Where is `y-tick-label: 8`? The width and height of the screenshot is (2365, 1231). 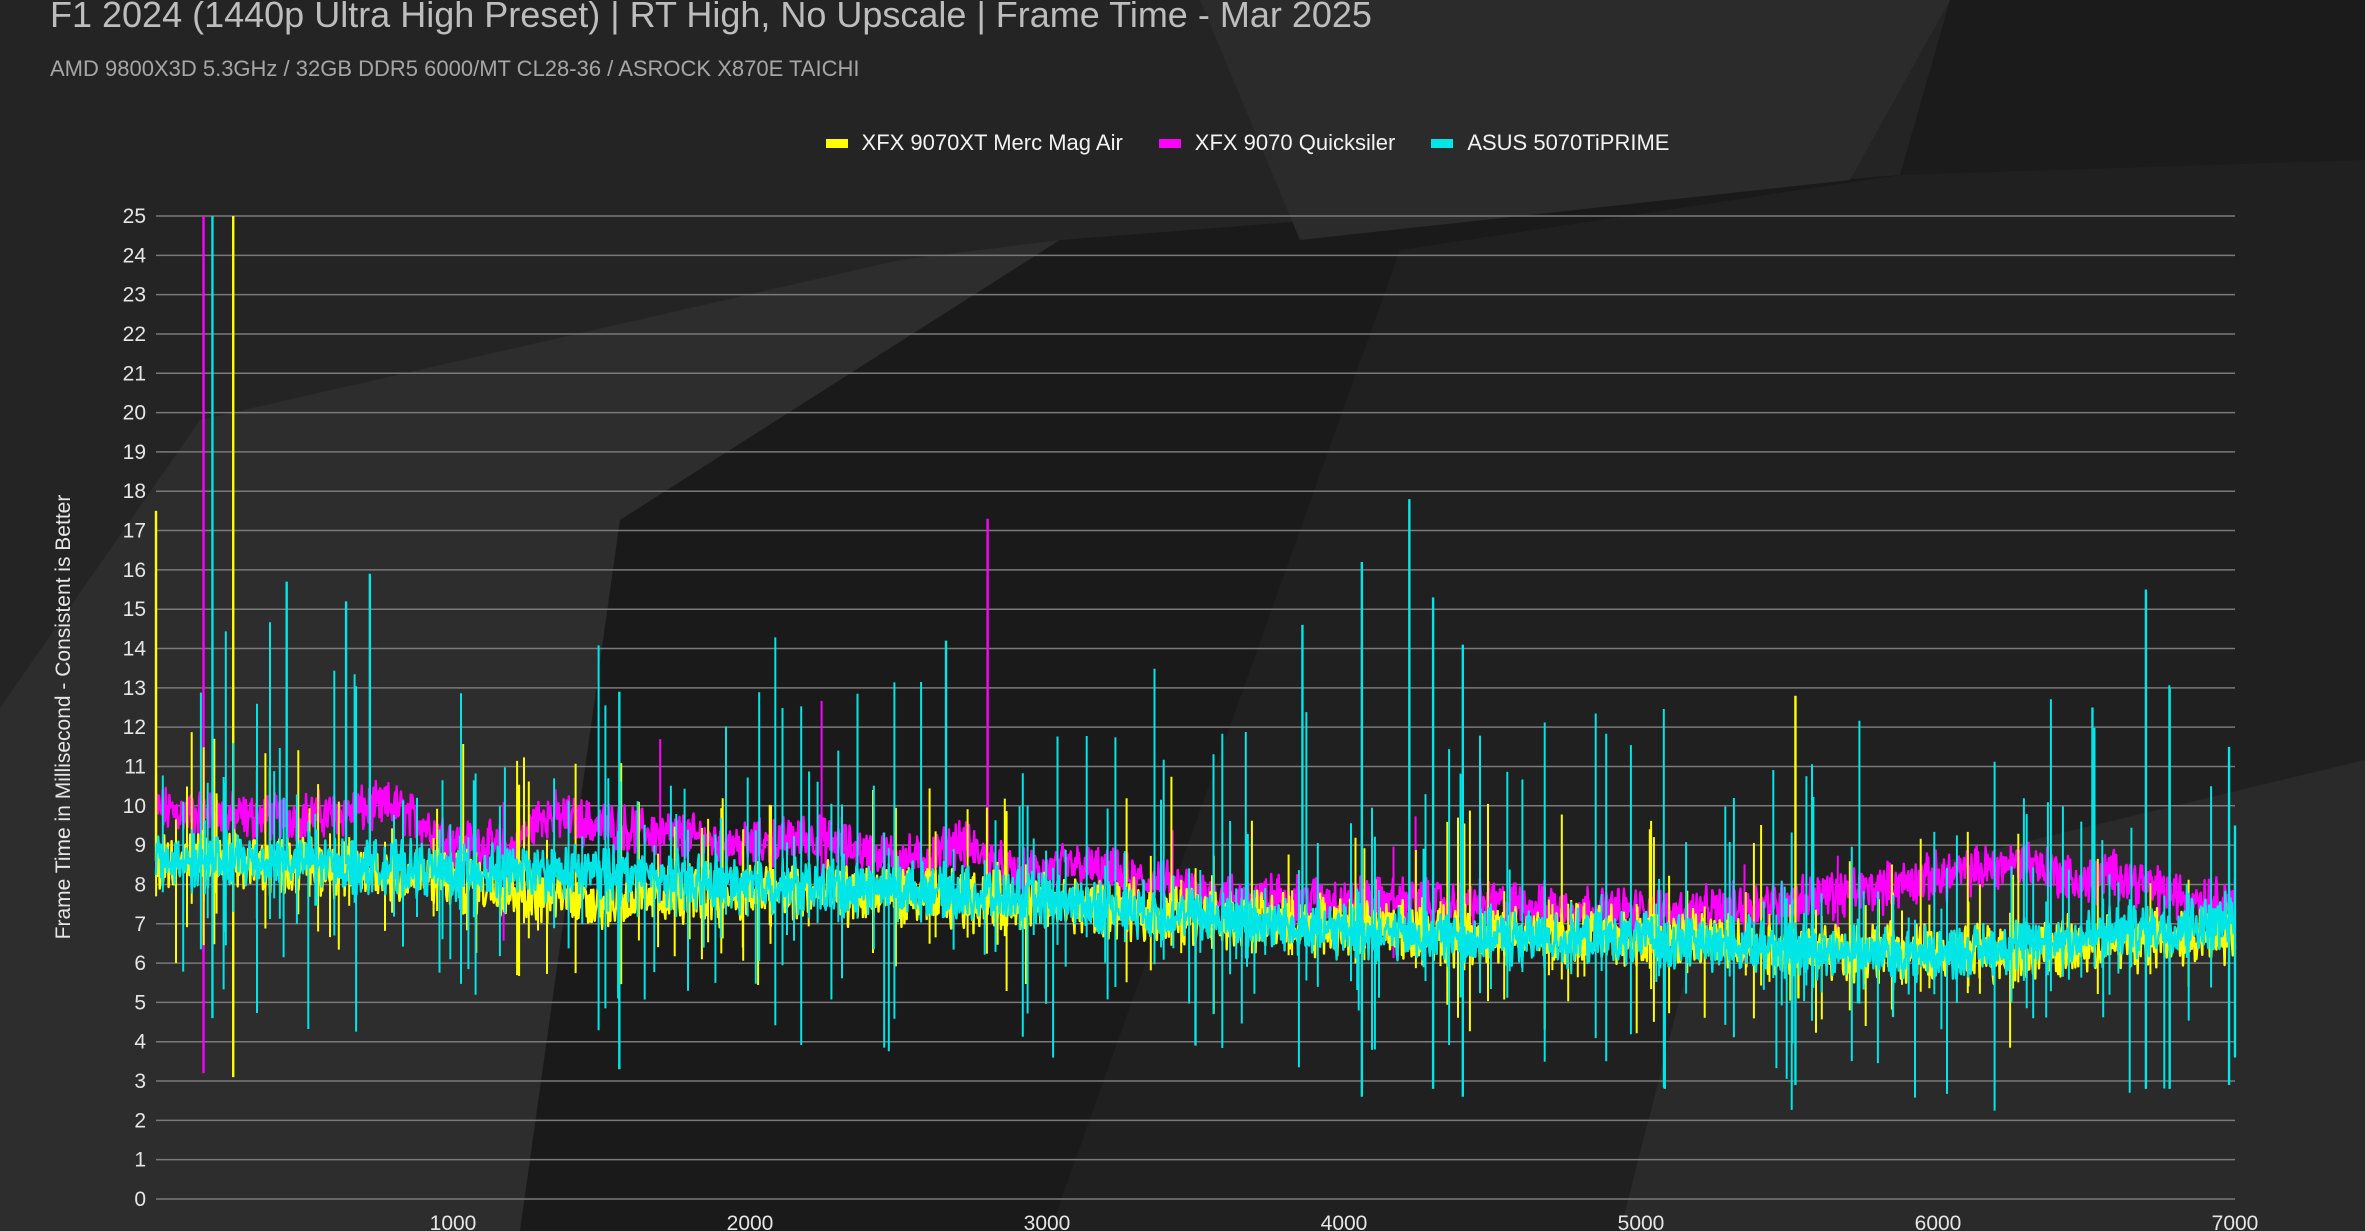 y-tick-label: 8 is located at coordinates (140, 884).